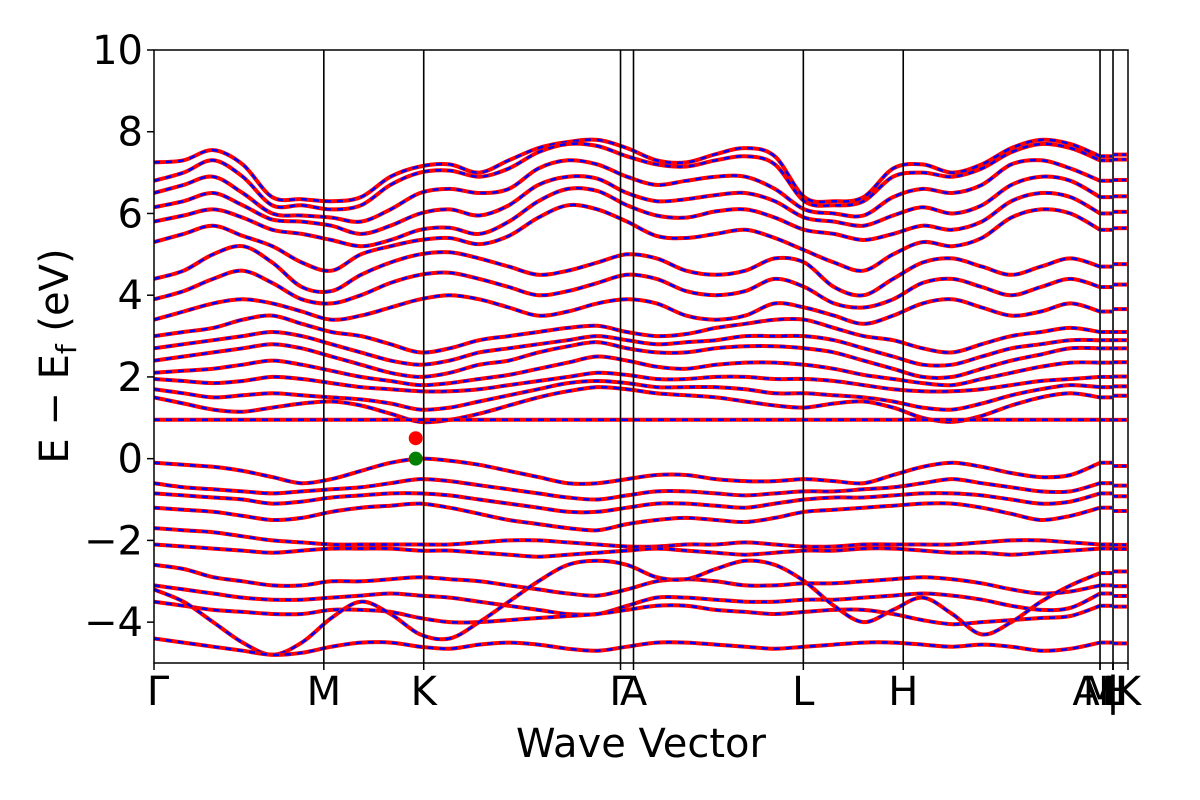 The width and height of the screenshot is (1200, 800). I want to click on band-16-blue, so click(627, 404).